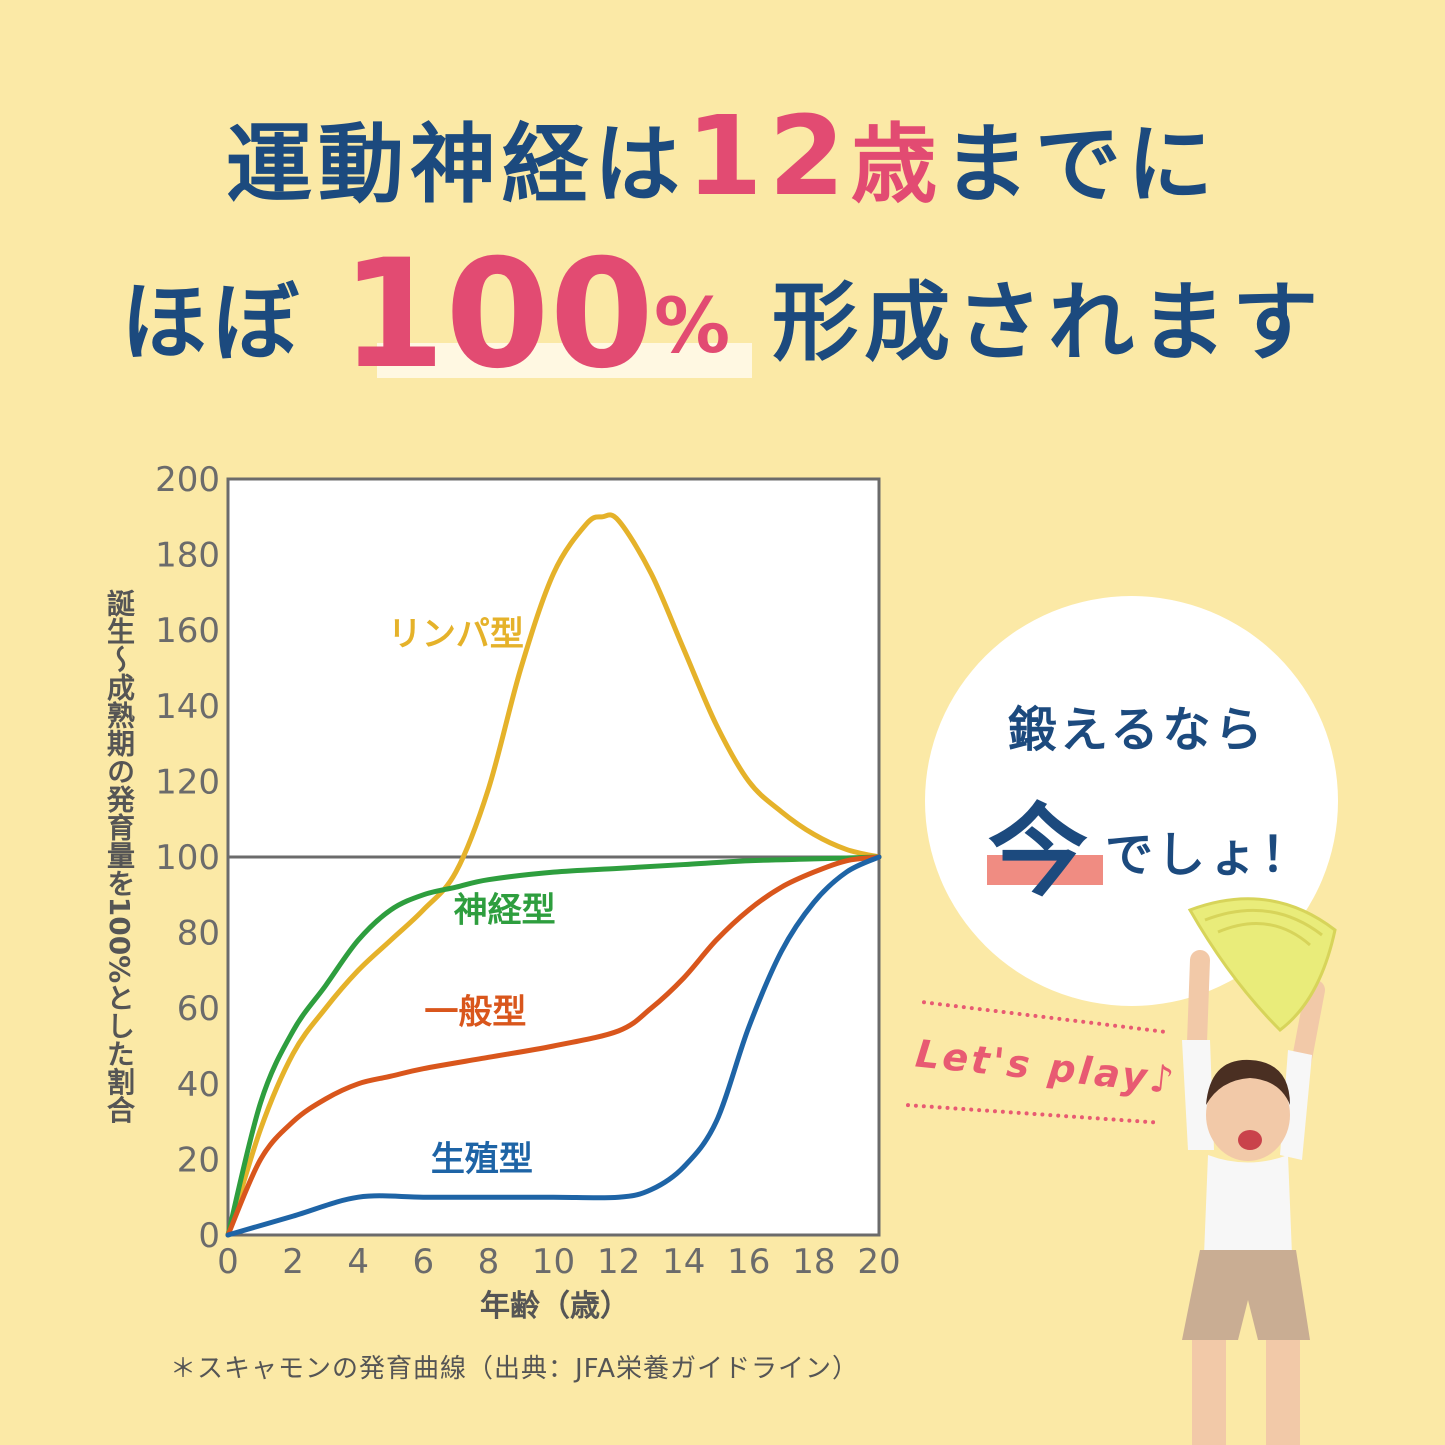 The width and height of the screenshot is (1445, 1445). Describe the element at coordinates (515, 1369) in the screenshot. I see `chart-source-footnote: ＊スキャモンの発育曲線（出典：JFA栄養ガイドライン）` at that location.